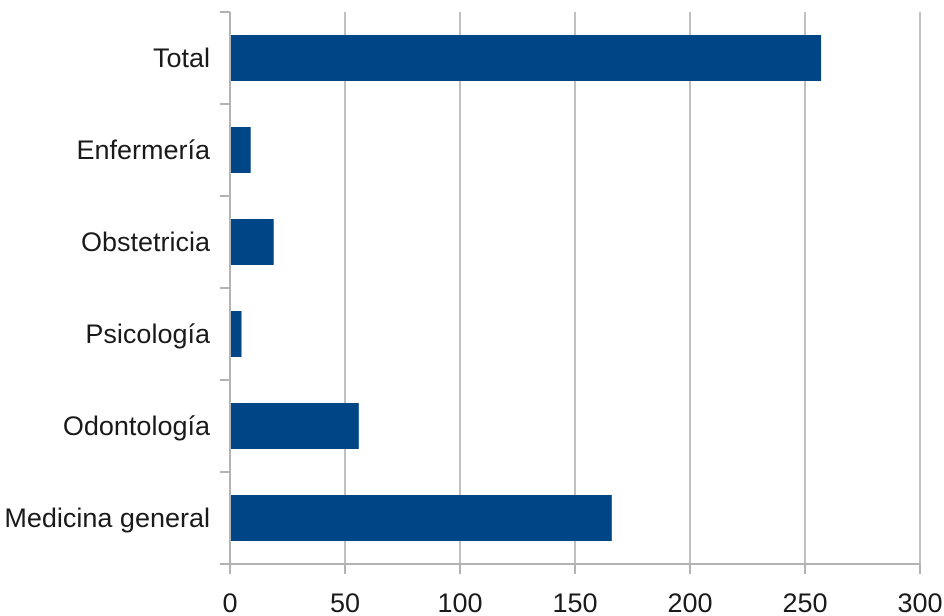 The height and width of the screenshot is (616, 944). Describe the element at coordinates (421, 518) in the screenshot. I see `bar-medicina-general` at that location.